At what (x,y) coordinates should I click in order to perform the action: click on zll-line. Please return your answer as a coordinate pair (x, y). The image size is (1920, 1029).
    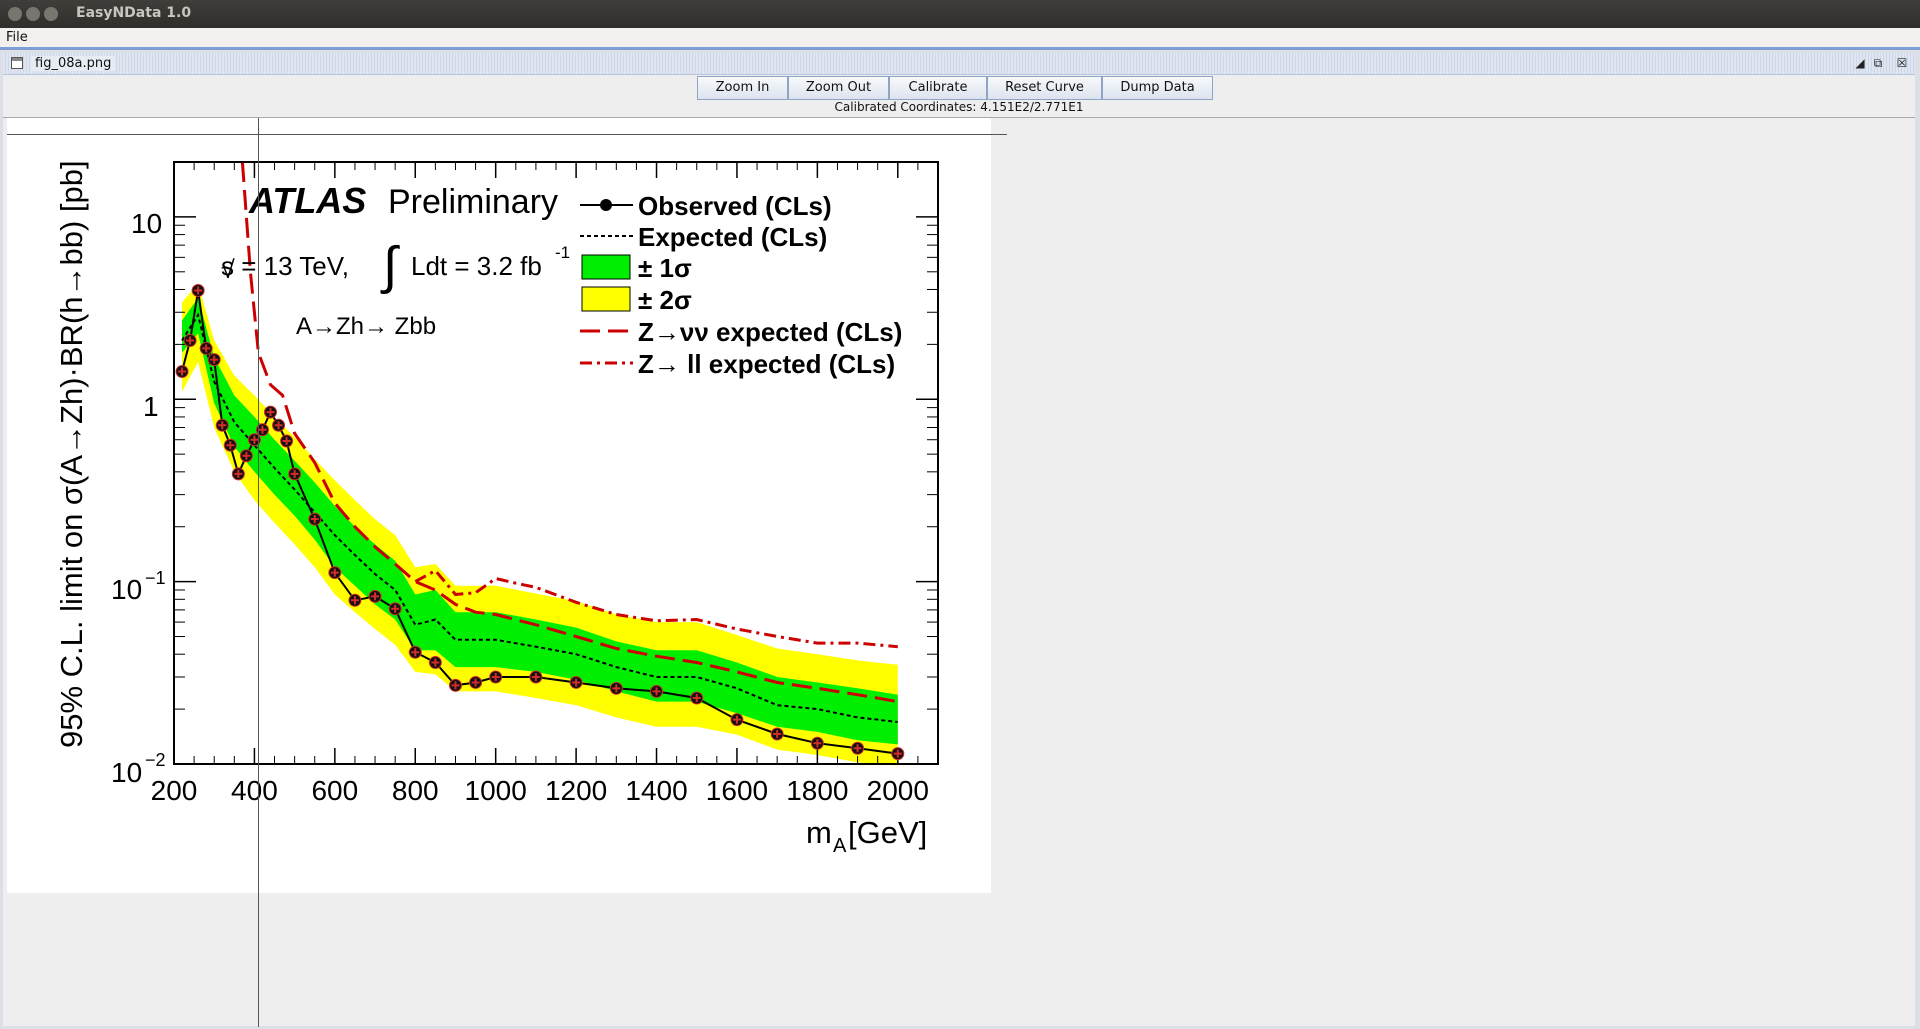
    Looking at the image, I should click on (656, 608).